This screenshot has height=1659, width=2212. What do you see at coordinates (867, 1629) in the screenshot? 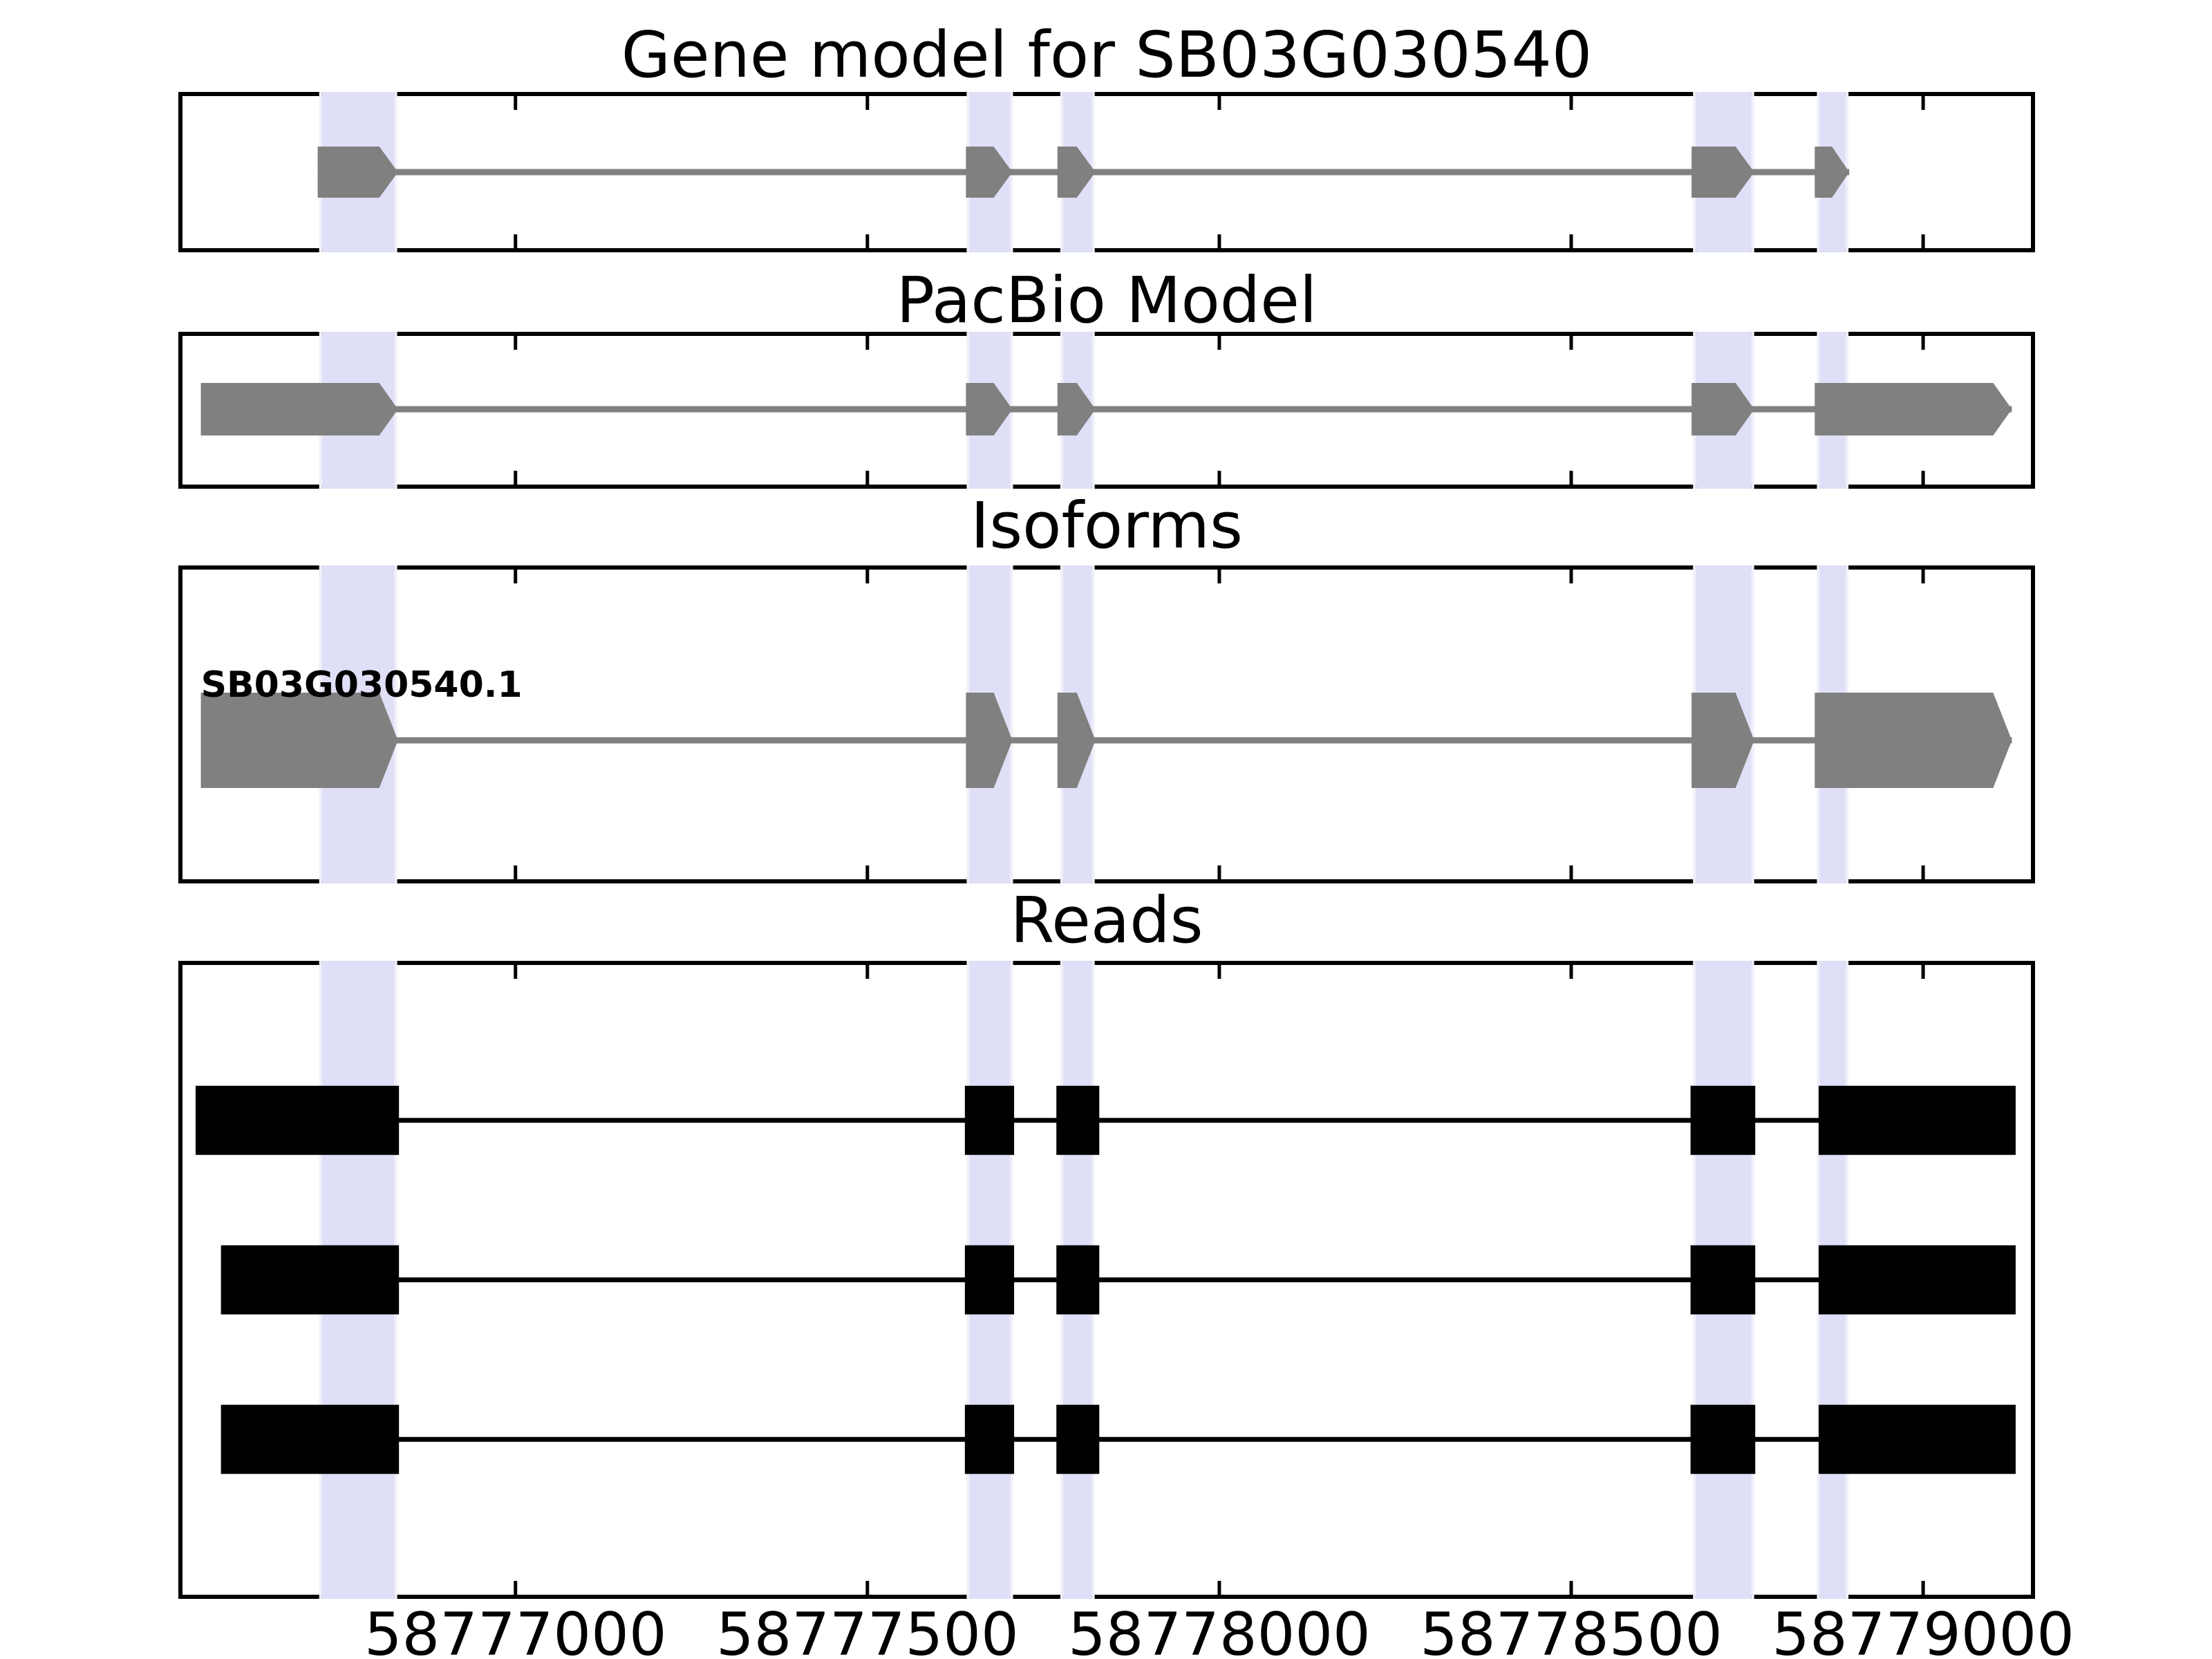
I see `x-tick-label: 58777500` at bounding box center [867, 1629].